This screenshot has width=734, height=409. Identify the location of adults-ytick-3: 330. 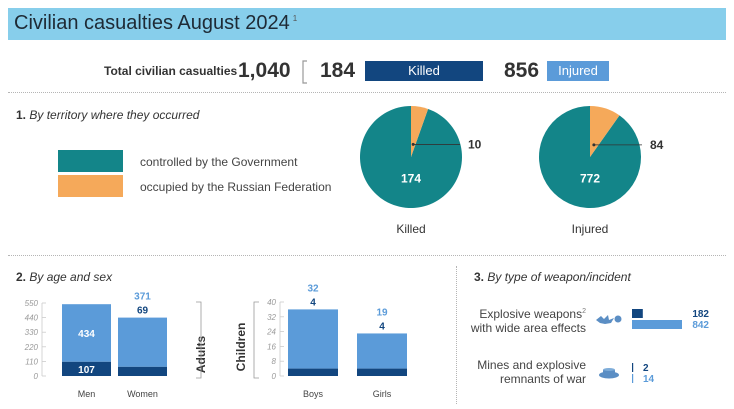
(32, 332).